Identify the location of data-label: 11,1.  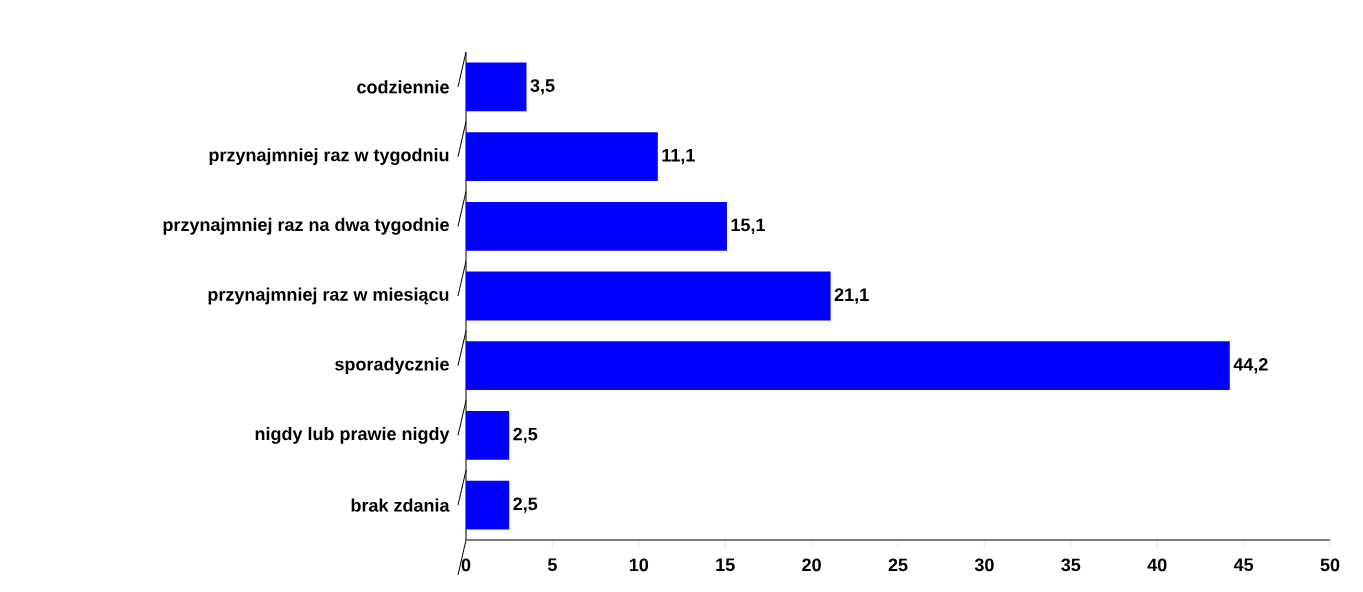
(678, 156).